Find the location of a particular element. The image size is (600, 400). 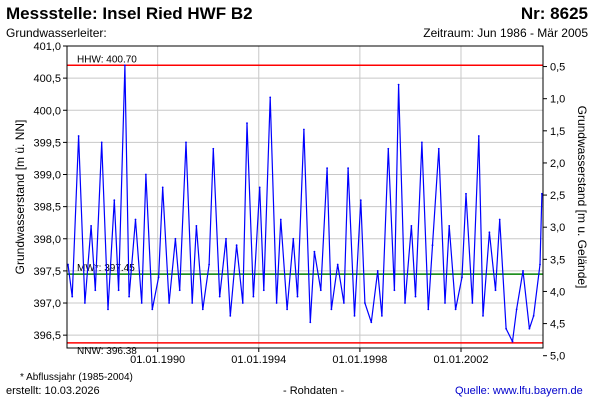

reference-line-label: HHW: 400.70 is located at coordinates (107, 59).